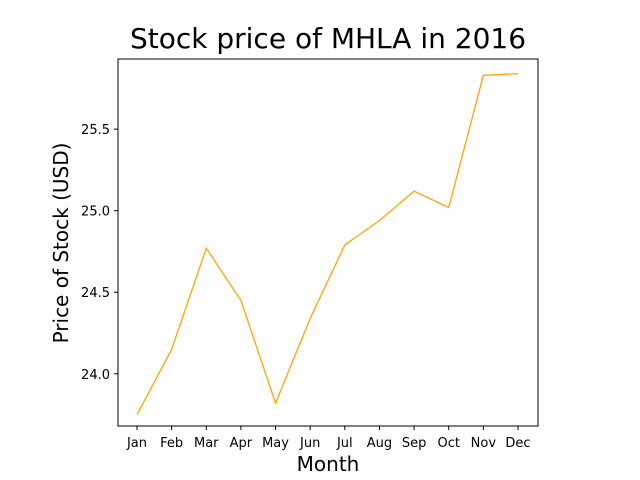 The height and width of the screenshot is (480, 640). Describe the element at coordinates (309, 443) in the screenshot. I see `x-tick-label-jun: Jun` at that location.